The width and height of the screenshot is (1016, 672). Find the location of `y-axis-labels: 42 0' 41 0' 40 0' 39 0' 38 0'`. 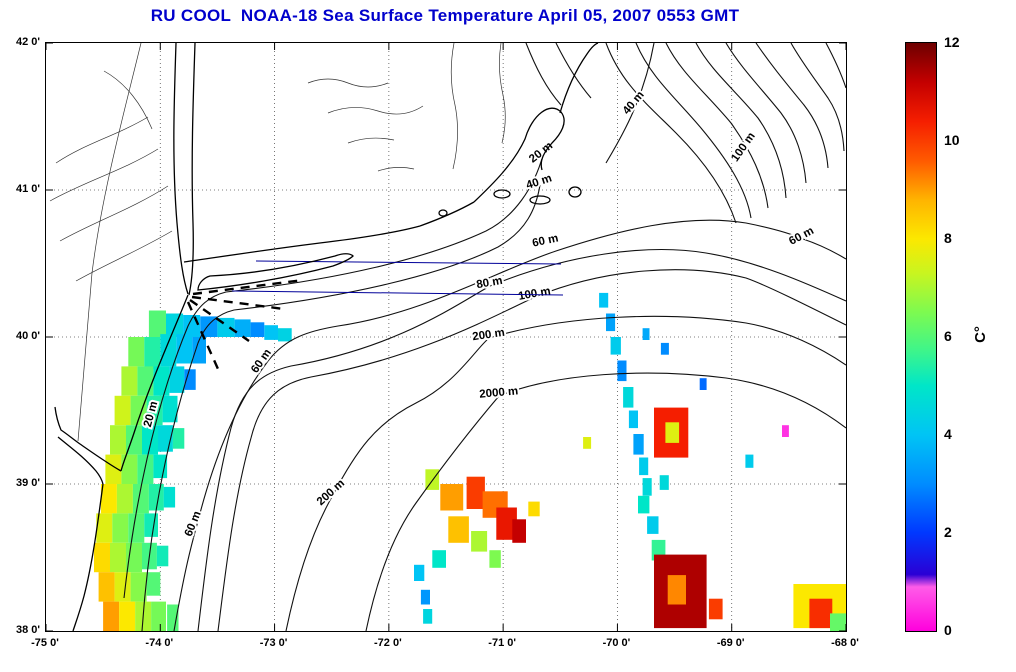

y-axis-labels: 42 0' 41 0' 40 0' 39 0' 38 0' is located at coordinates (22, 336).